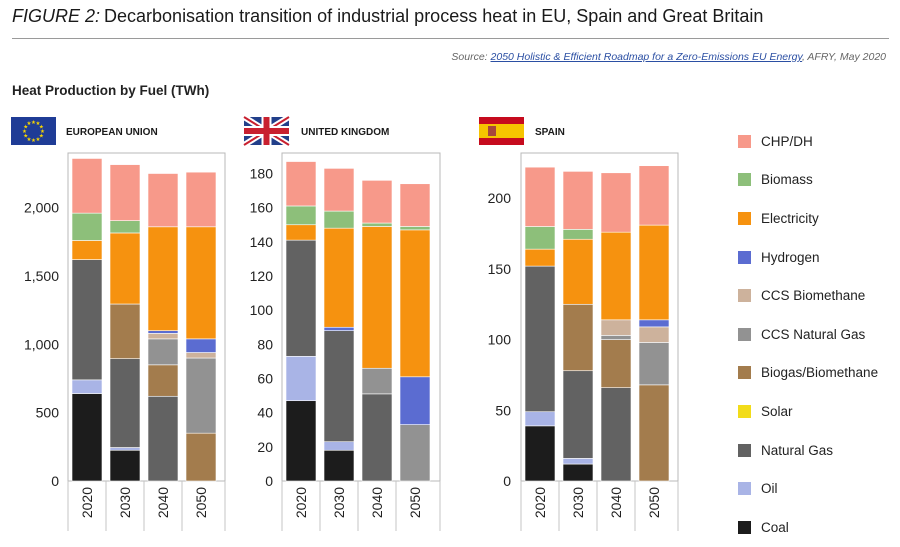 This screenshot has width=900, height=547. Describe the element at coordinates (56, 16) in the screenshot. I see `figure-label: FIGURE 2:` at that location.